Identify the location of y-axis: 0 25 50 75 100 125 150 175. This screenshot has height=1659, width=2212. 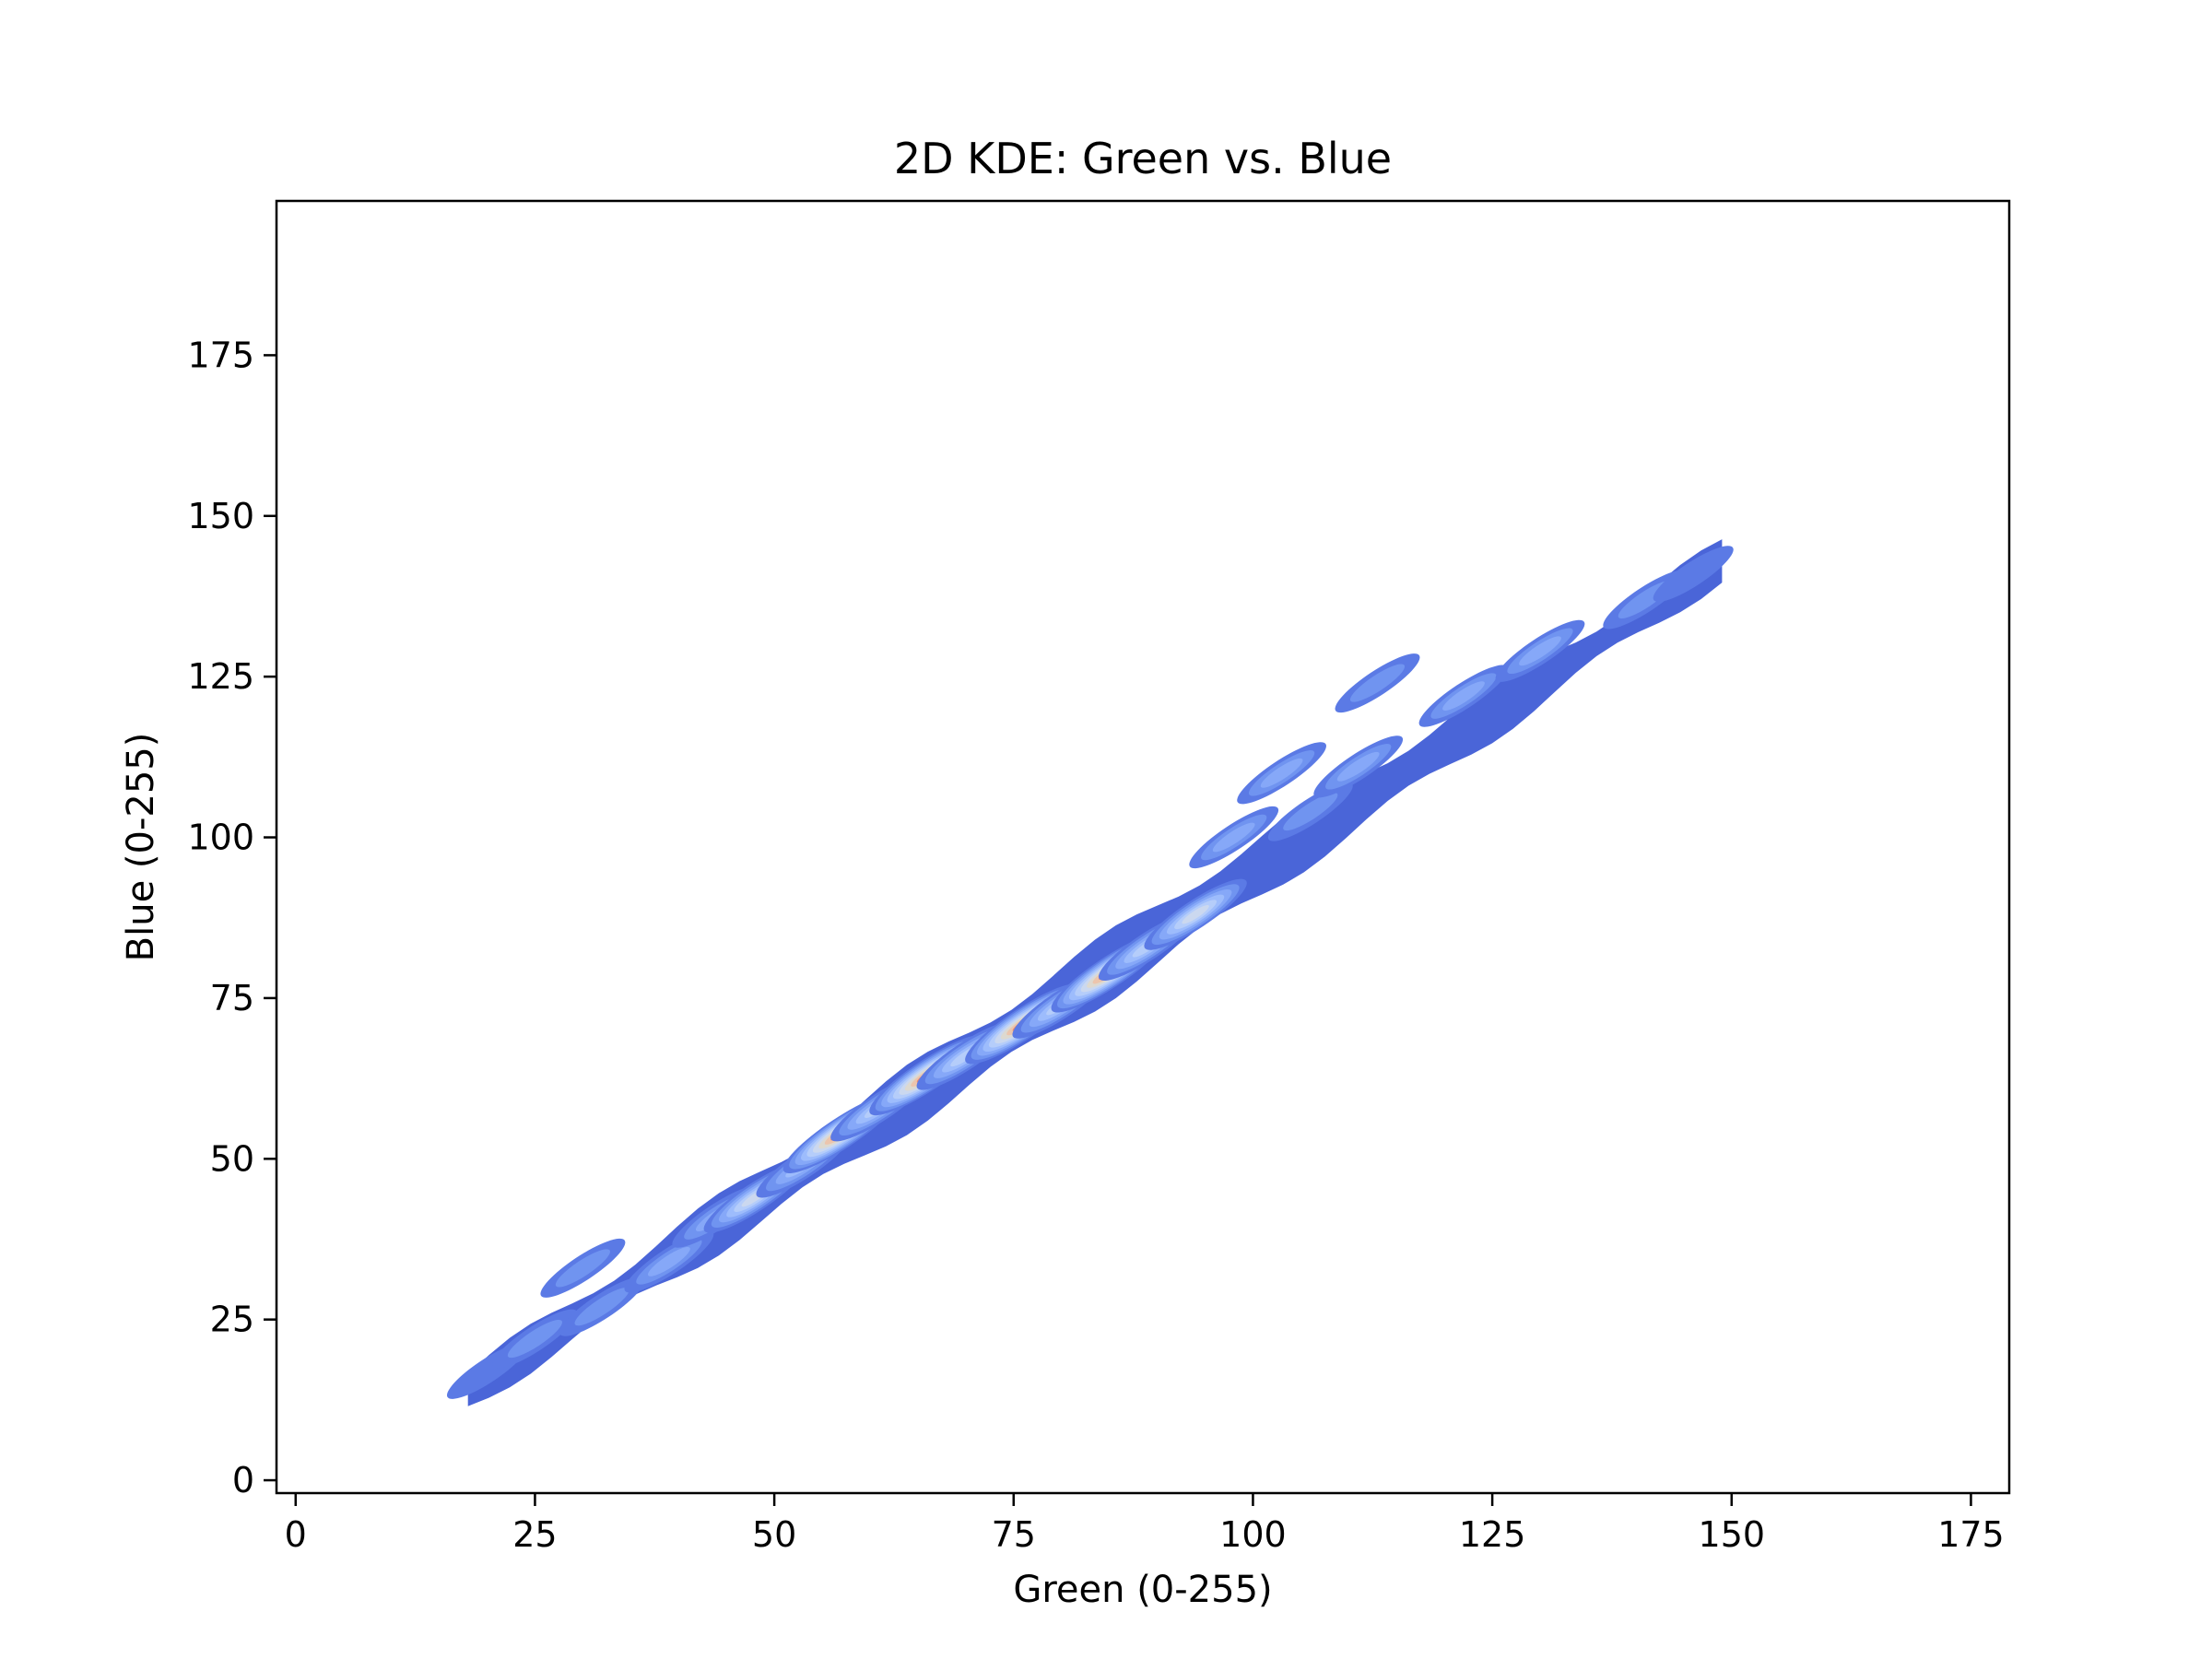
(231, 917).